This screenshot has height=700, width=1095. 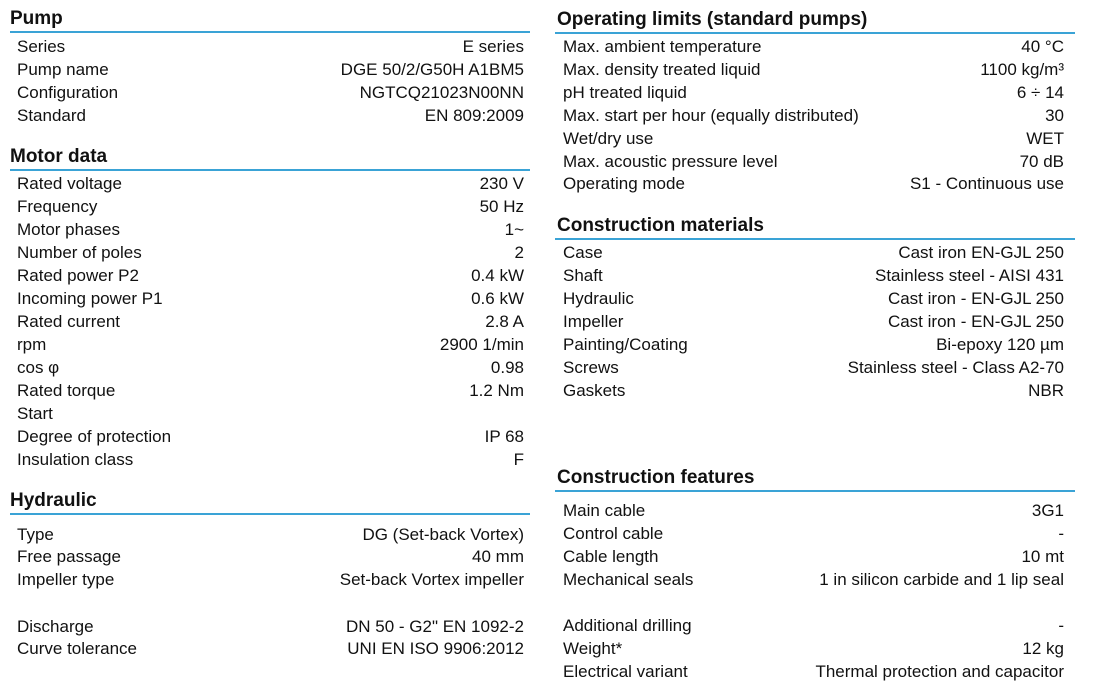 What do you see at coordinates (41, 46) in the screenshot?
I see `row-label: Series` at bounding box center [41, 46].